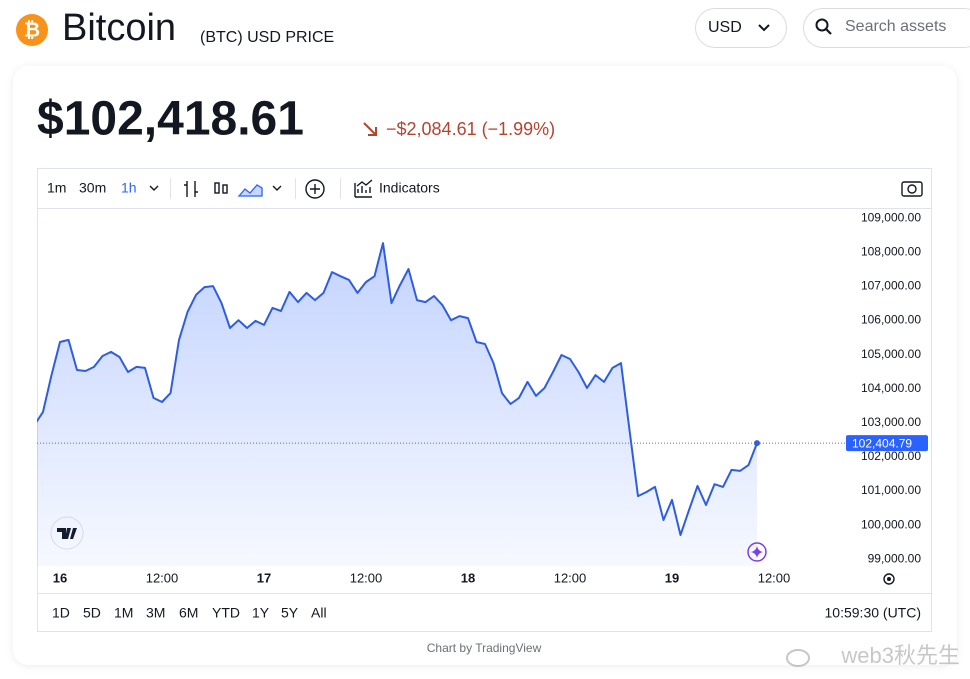 The width and height of the screenshot is (970, 679). I want to click on interval-button: 30m, so click(92, 188).